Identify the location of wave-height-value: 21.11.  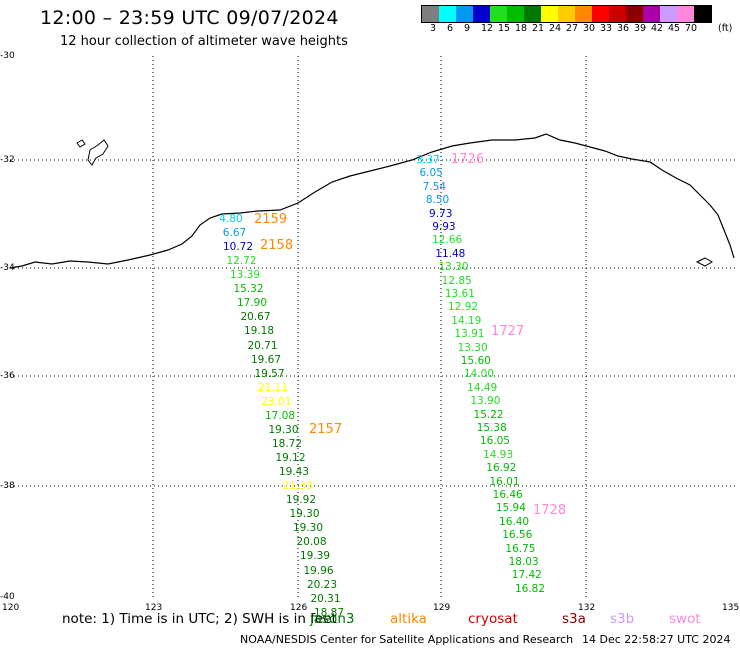
(273, 387).